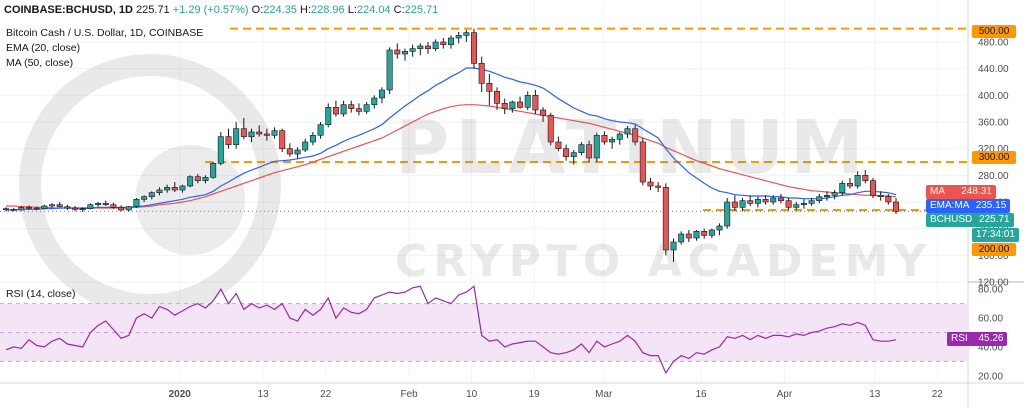  I want to click on time-tick-label: 22, so click(938, 394).